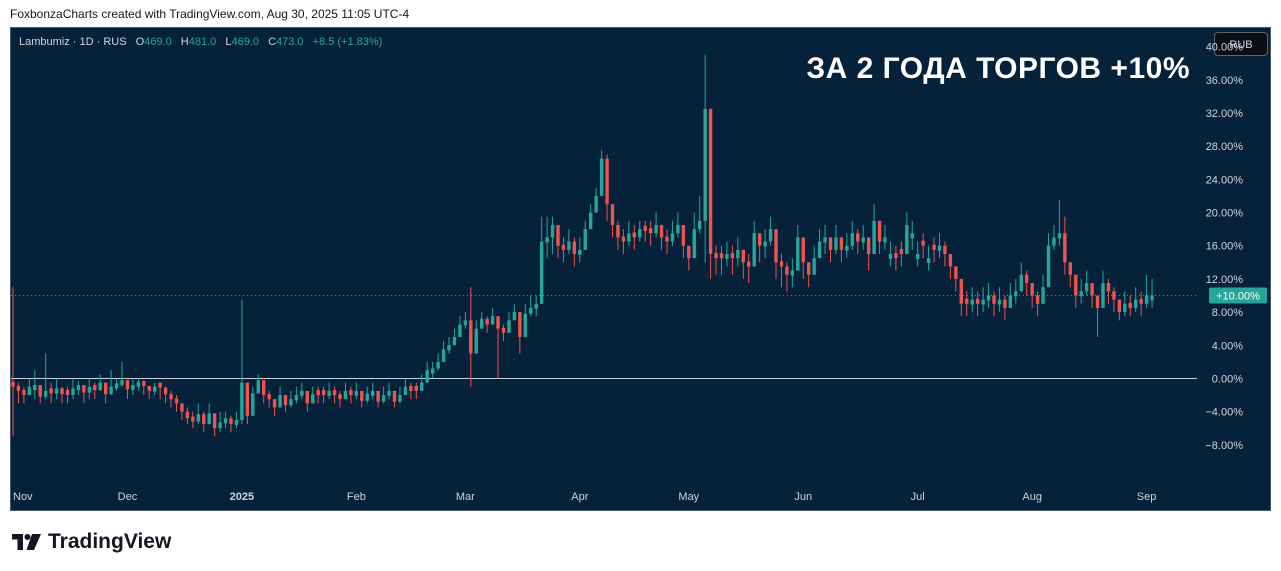 The width and height of the screenshot is (1281, 571). Describe the element at coordinates (290, 42) in the screenshot. I see `close-value: 473.0` at that location.